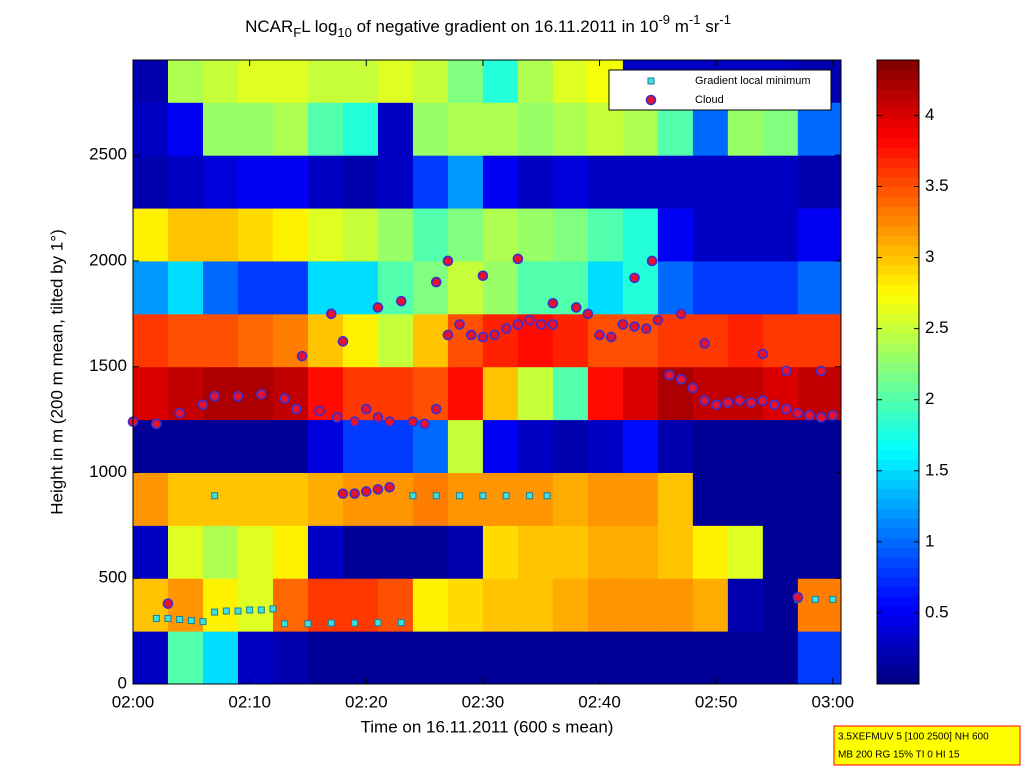  Describe the element at coordinates (937, 327) in the screenshot. I see `colorbar-tick-label: 2.5` at that location.